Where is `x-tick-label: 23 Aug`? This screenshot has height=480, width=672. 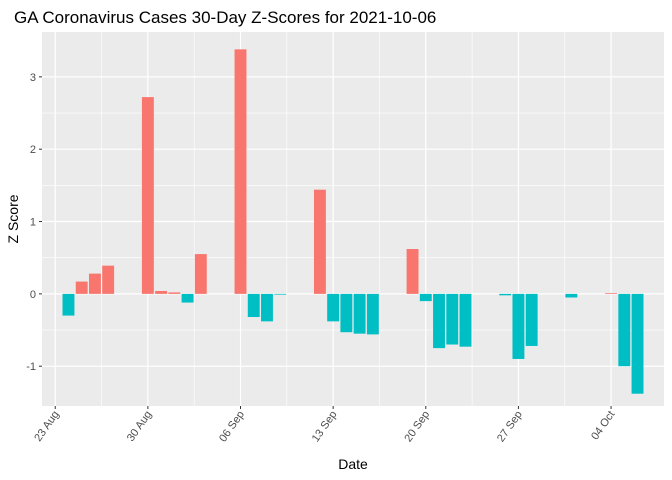
x-tick-label: 23 Aug is located at coordinates (46, 426).